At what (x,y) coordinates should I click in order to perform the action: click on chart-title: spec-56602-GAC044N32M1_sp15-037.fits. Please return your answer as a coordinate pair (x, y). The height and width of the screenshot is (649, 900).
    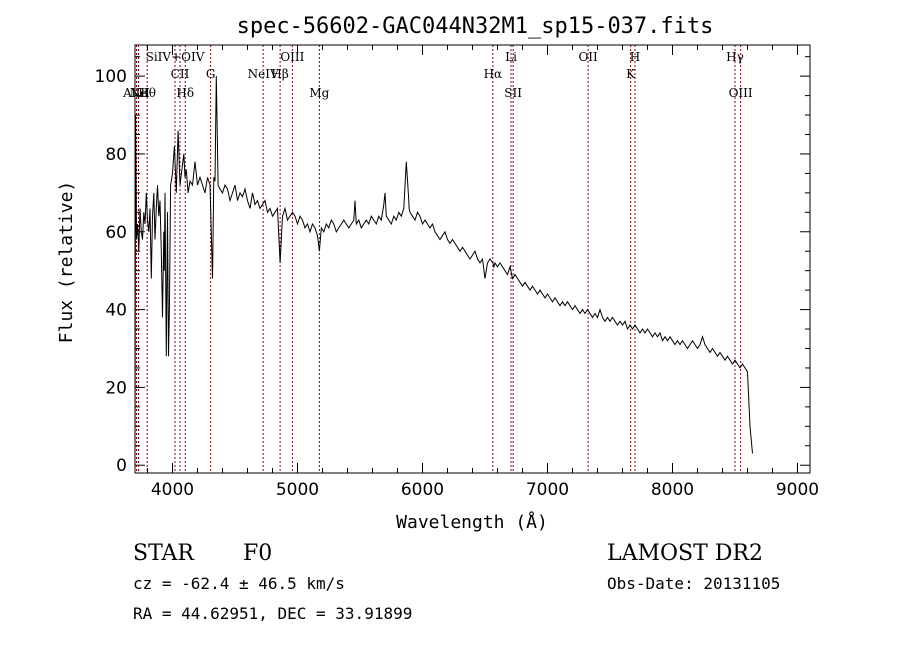
    Looking at the image, I should click on (475, 26).